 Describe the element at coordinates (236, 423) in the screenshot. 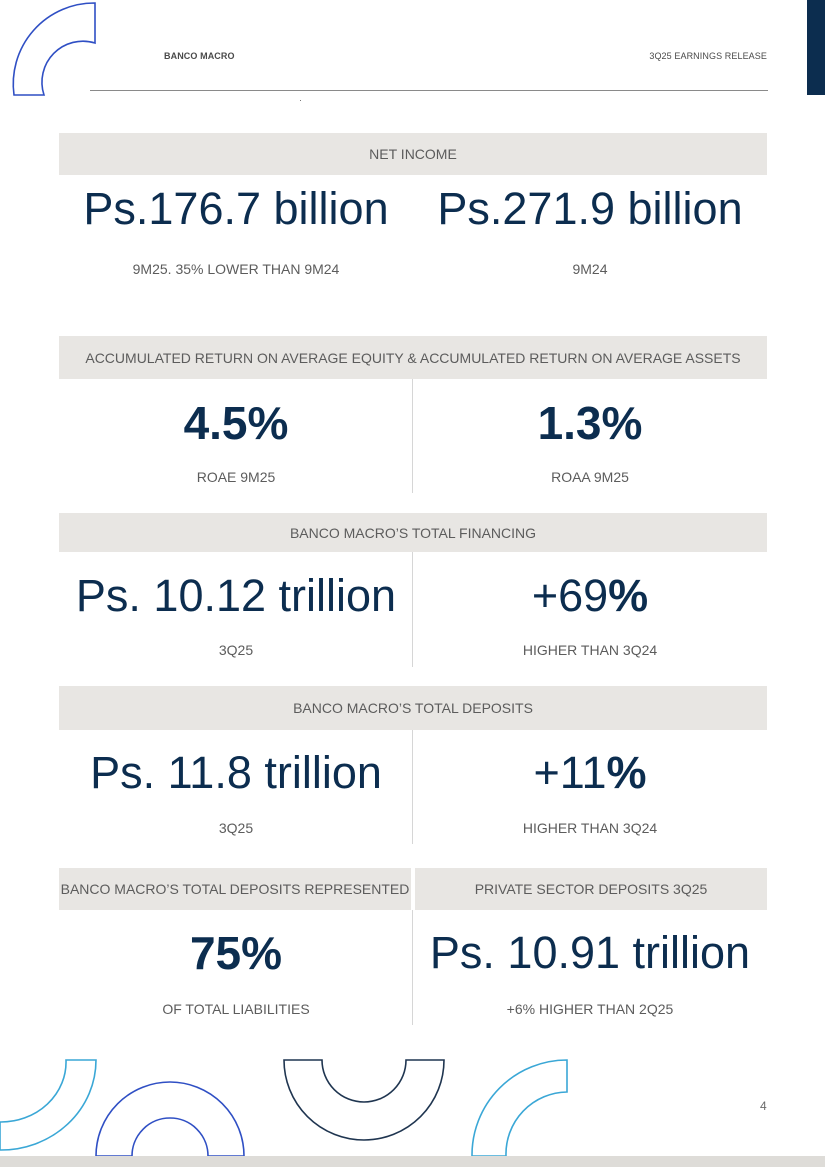

I see `roae-value: 4.5%` at that location.